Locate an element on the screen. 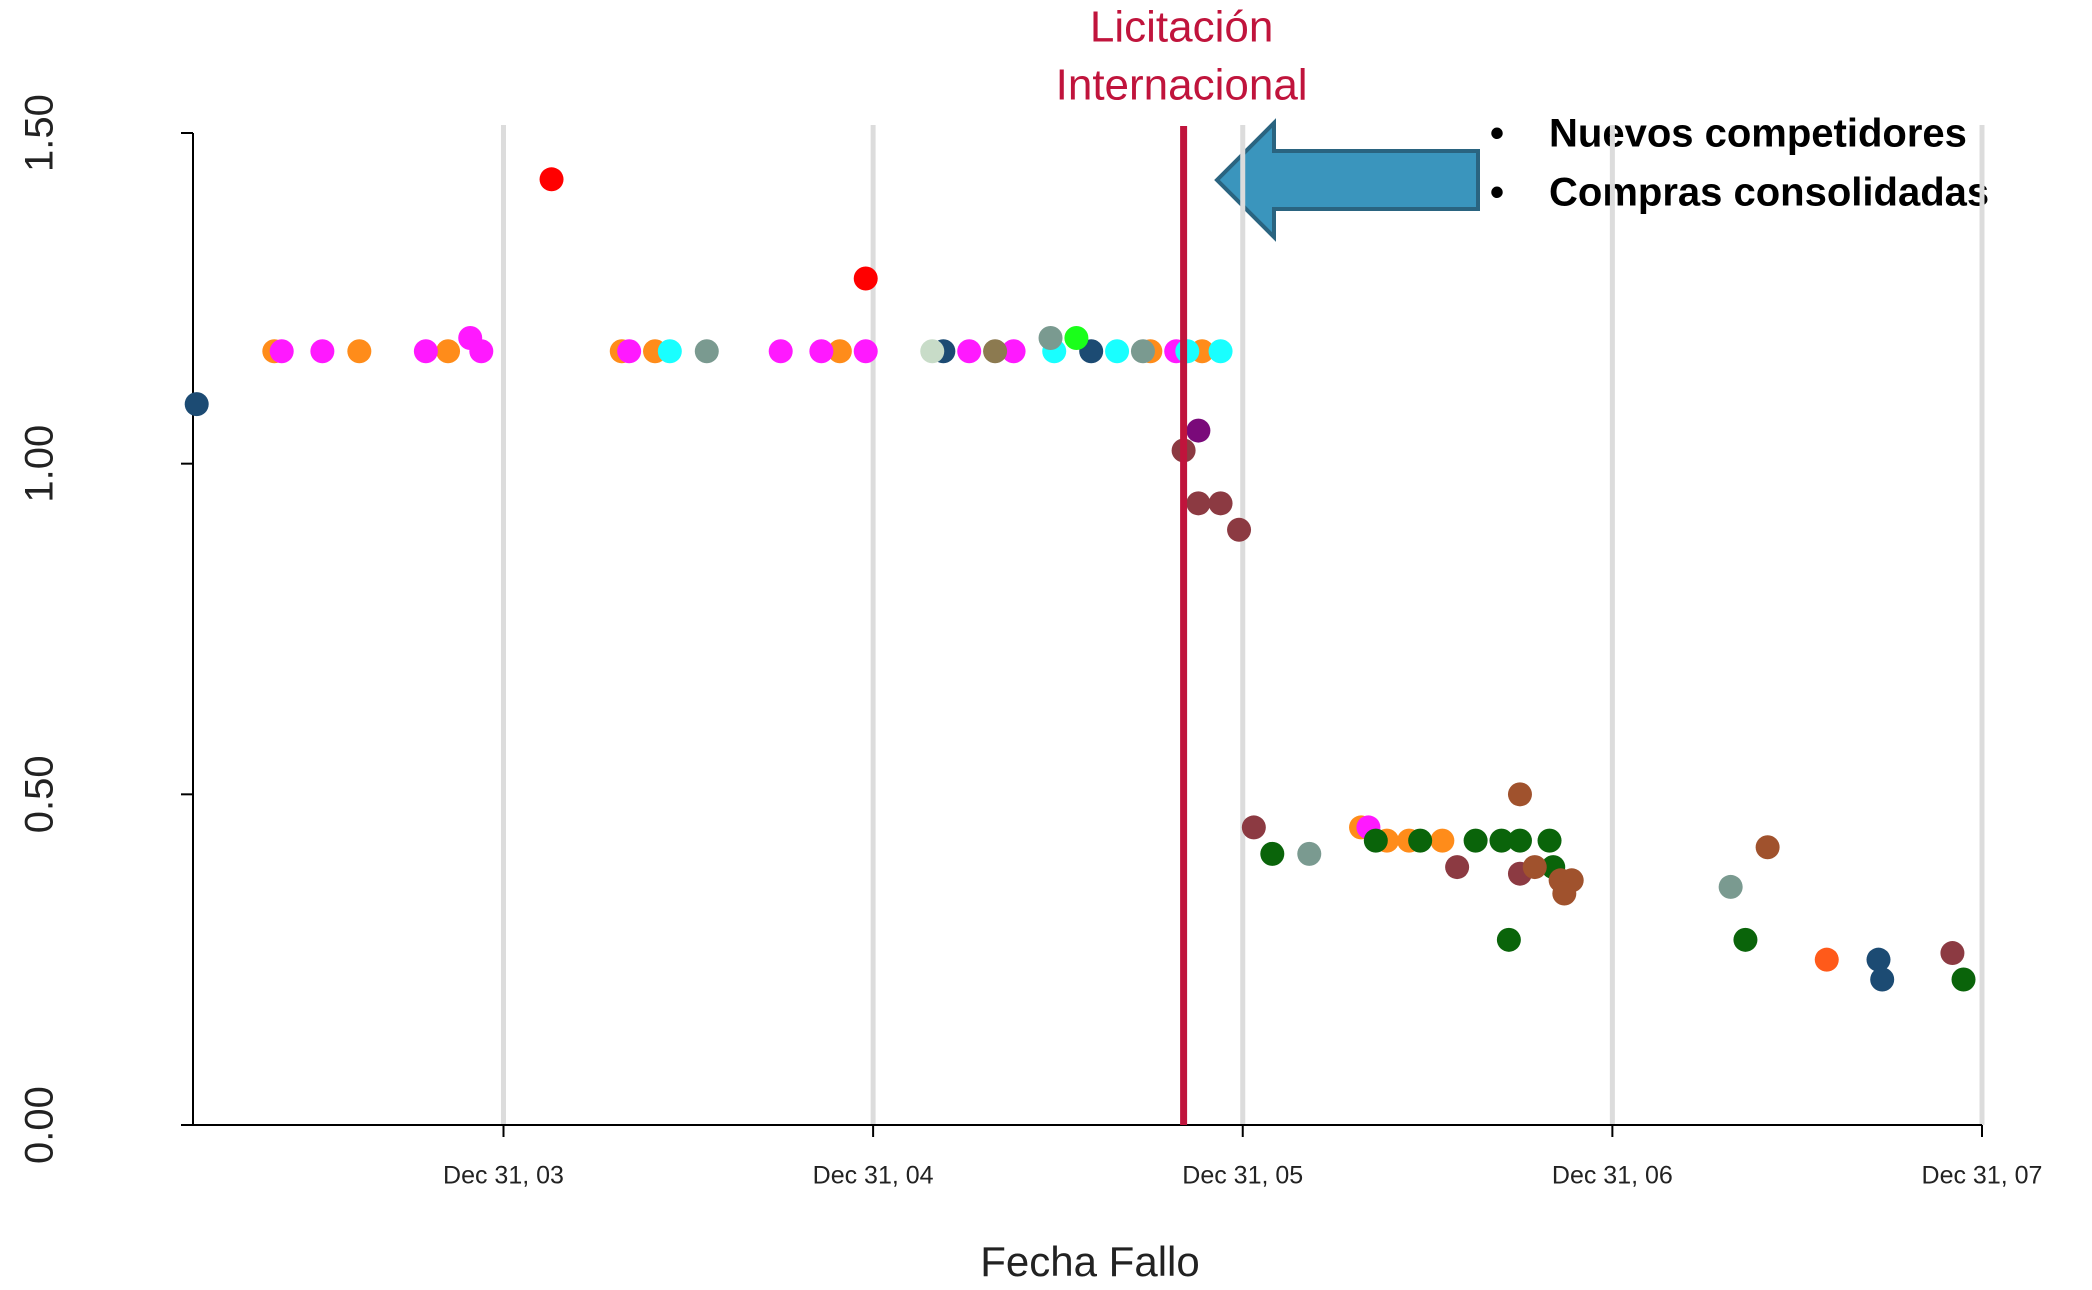 Image resolution: width=2092 pixels, height=1290 pixels. y-tick-label: 0.00 is located at coordinates (40, 1125).